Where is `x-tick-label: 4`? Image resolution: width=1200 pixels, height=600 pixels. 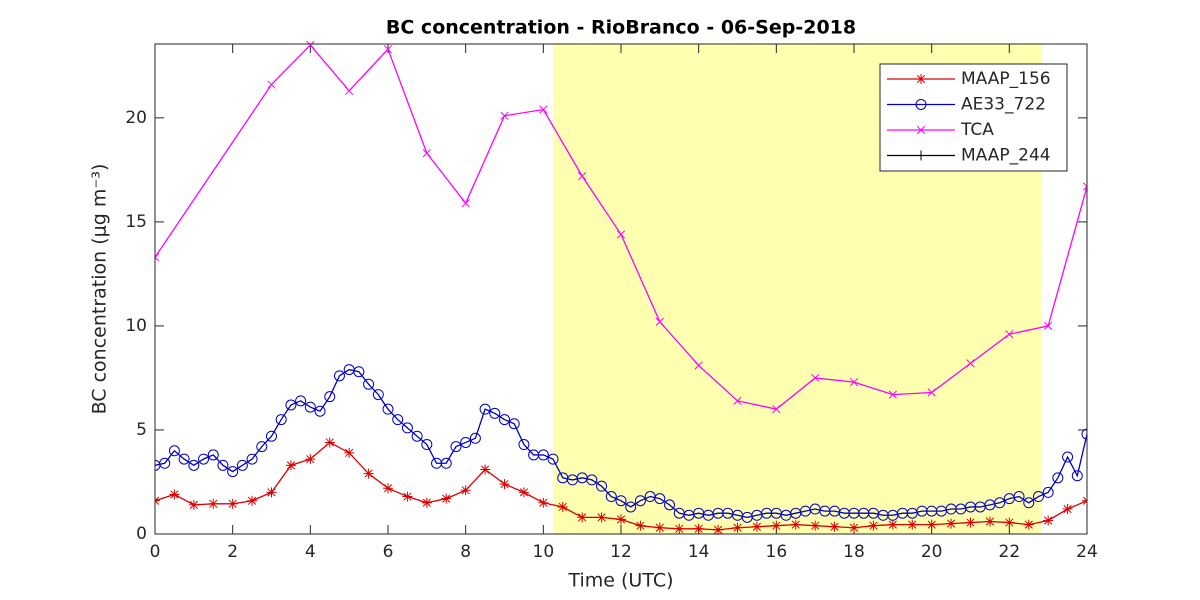
x-tick-label: 4 is located at coordinates (310, 552).